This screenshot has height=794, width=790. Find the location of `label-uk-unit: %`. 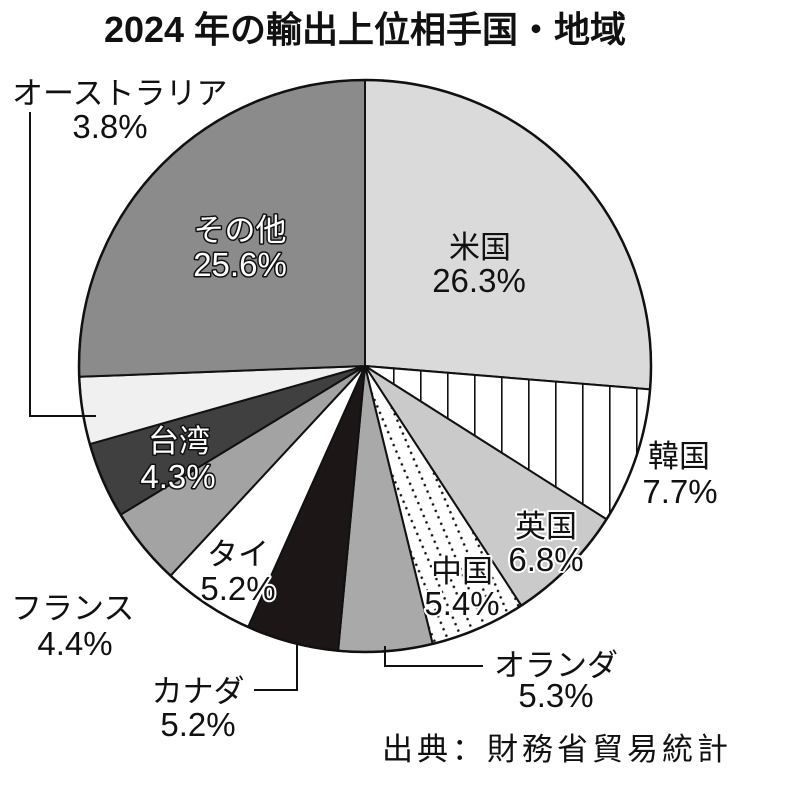

label-uk-unit: % is located at coordinates (568, 559).